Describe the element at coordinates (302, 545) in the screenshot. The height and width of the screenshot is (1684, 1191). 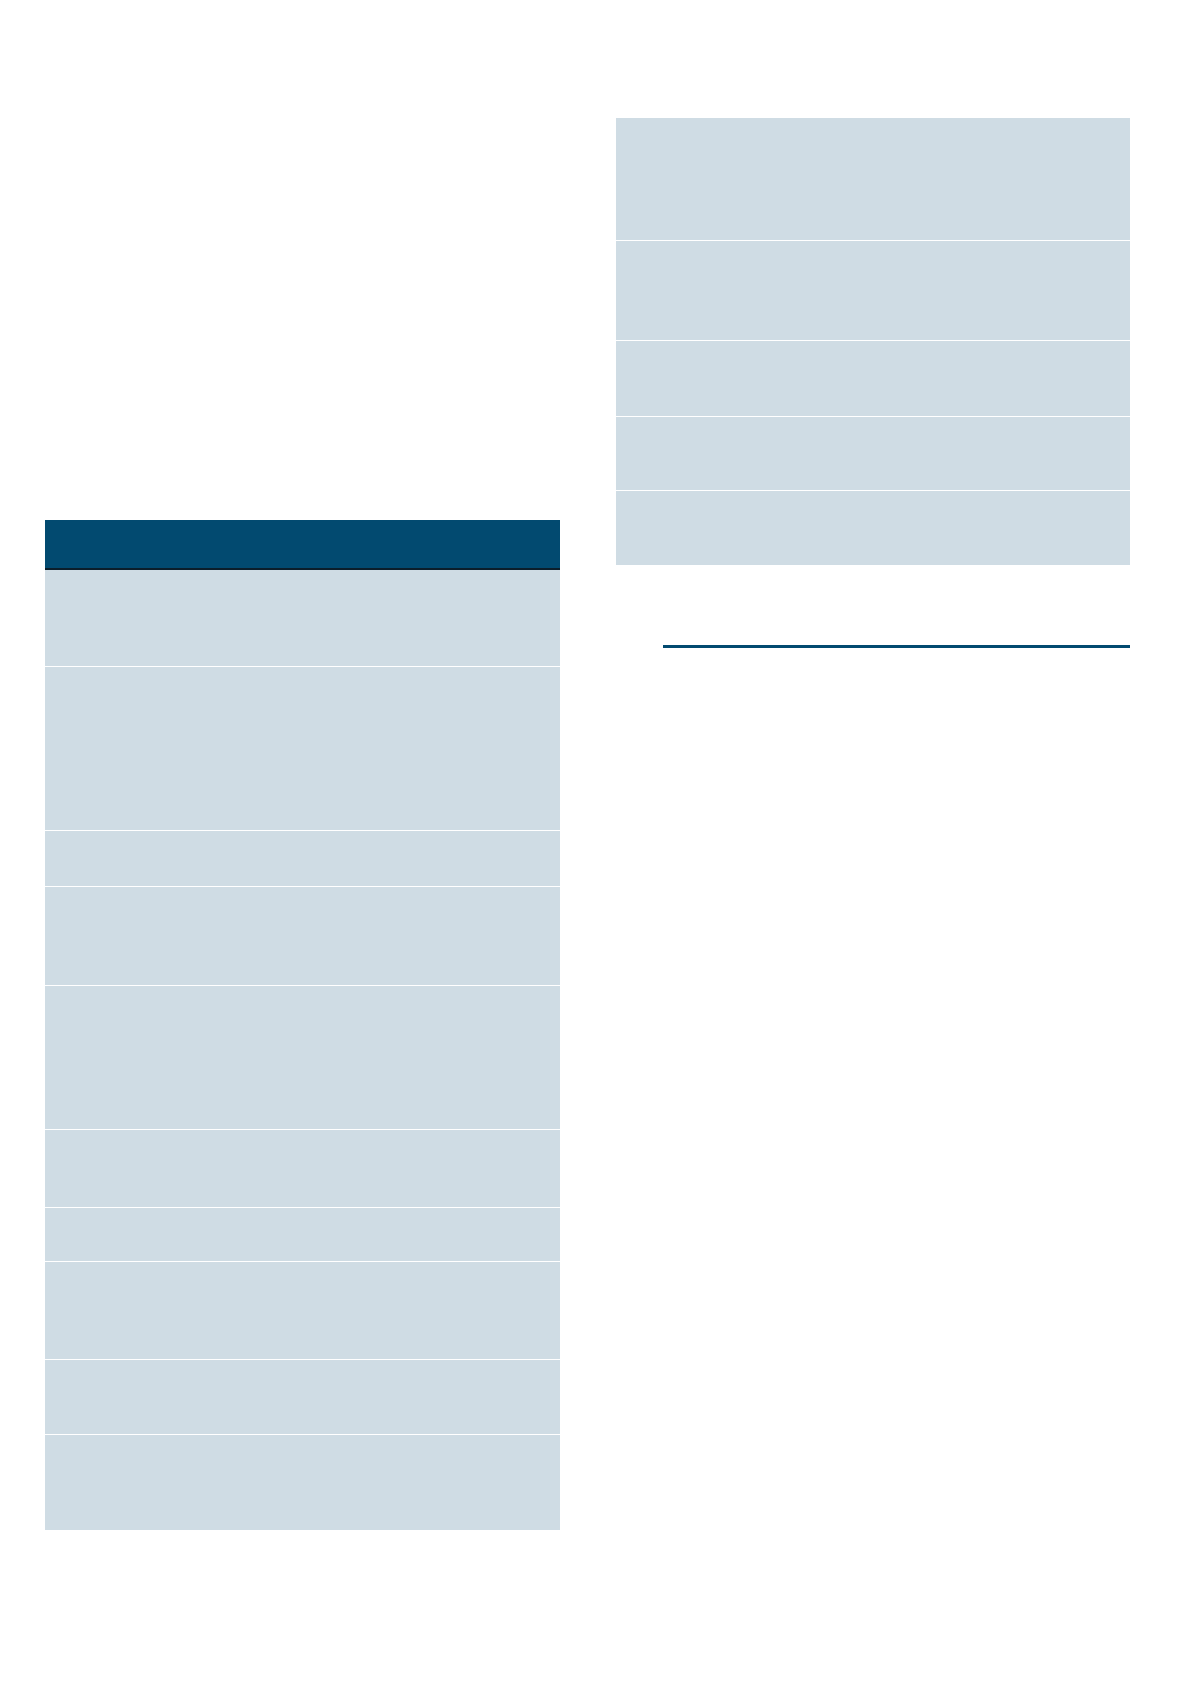
I see `left-table-header` at that location.